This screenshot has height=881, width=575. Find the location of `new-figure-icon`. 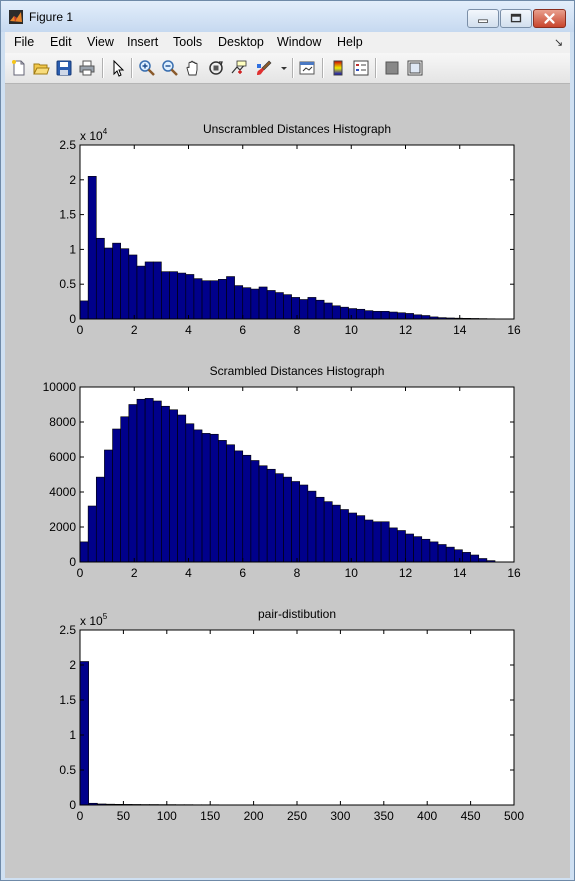

new-figure-icon is located at coordinates (19, 68).